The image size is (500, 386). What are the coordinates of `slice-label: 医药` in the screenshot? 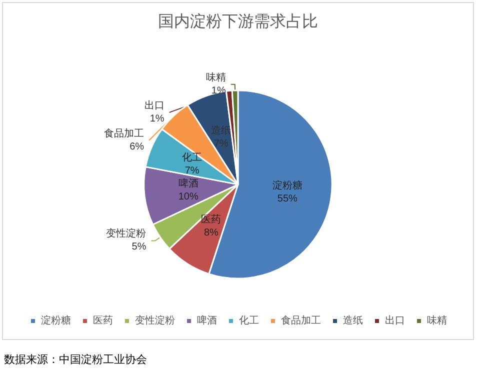 It's located at (211, 220).